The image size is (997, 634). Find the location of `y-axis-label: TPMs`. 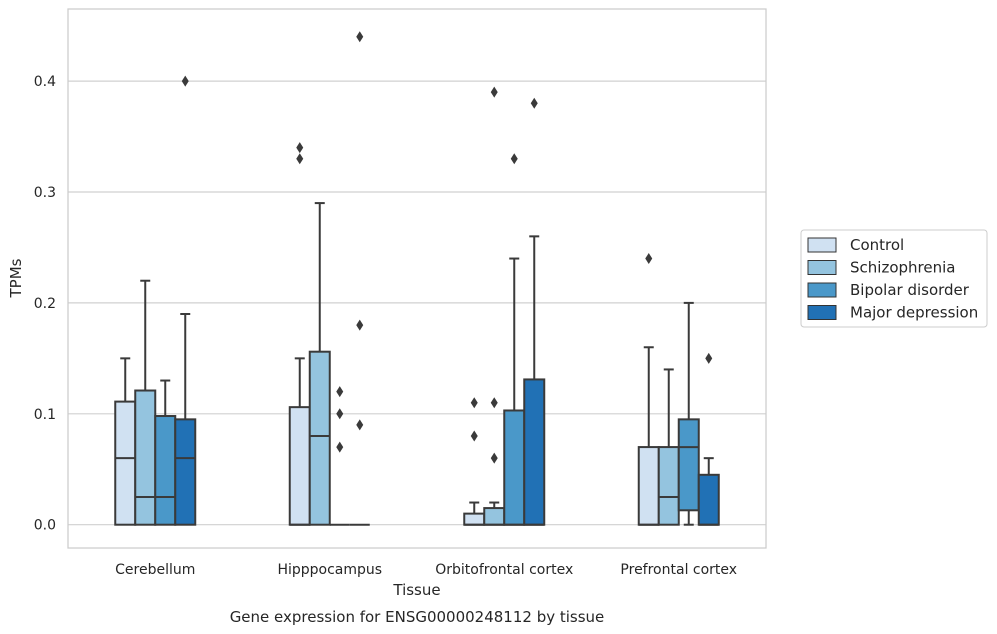

y-axis-label: TPMs is located at coordinates (16, 278).